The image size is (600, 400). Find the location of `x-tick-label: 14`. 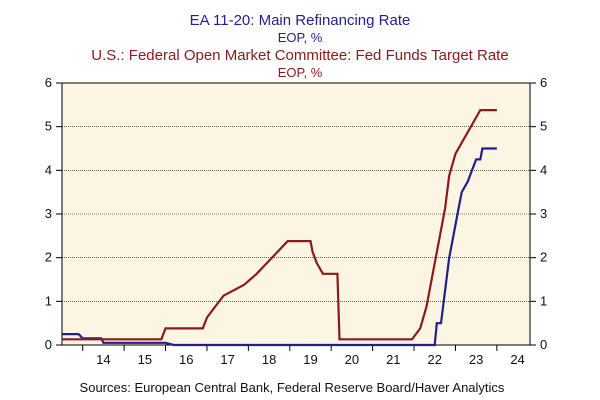

x-tick-label: 14 is located at coordinates (103, 359).